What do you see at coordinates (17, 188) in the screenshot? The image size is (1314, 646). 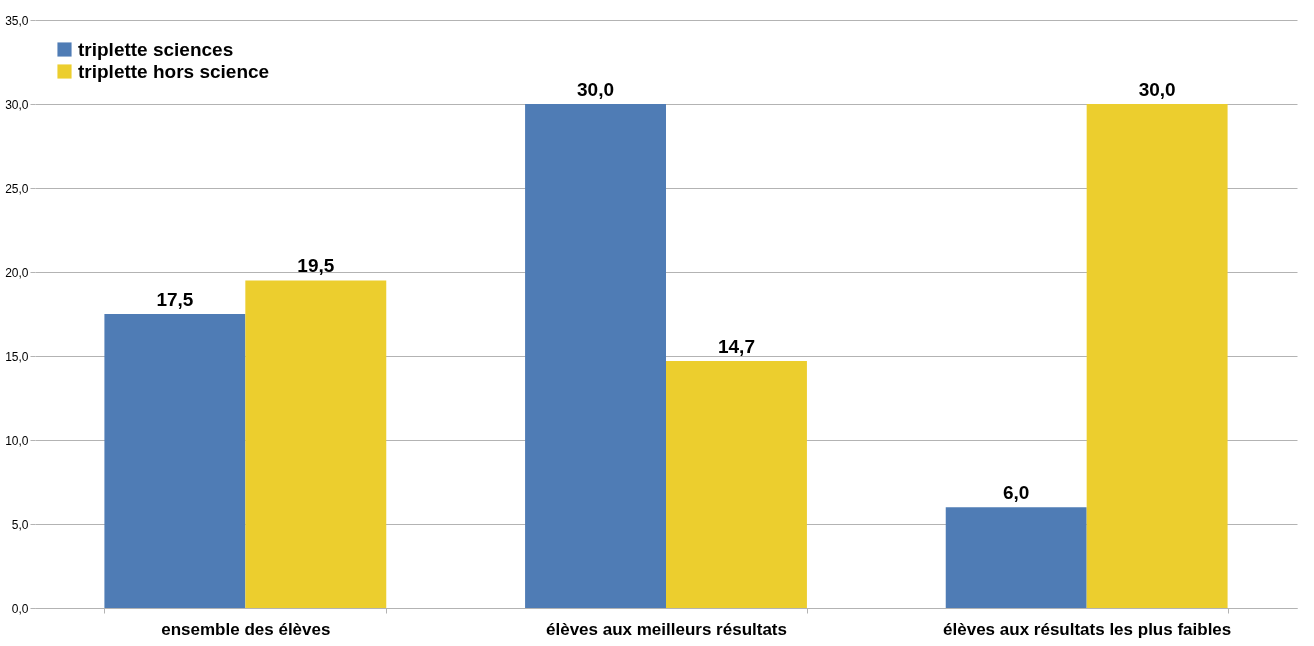 I see `y-tick-label: 25,0` at bounding box center [17, 188].